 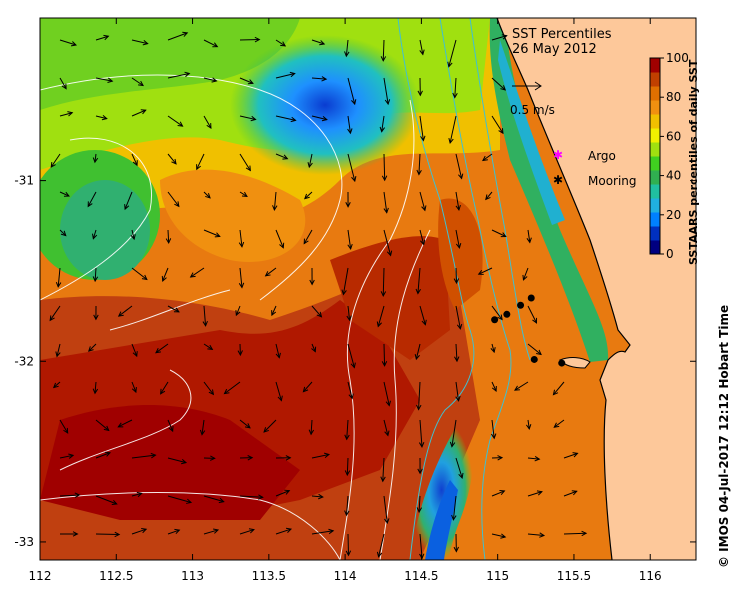 What do you see at coordinates (116, 576) in the screenshot?
I see `x-tick-label: 112.5` at bounding box center [116, 576].